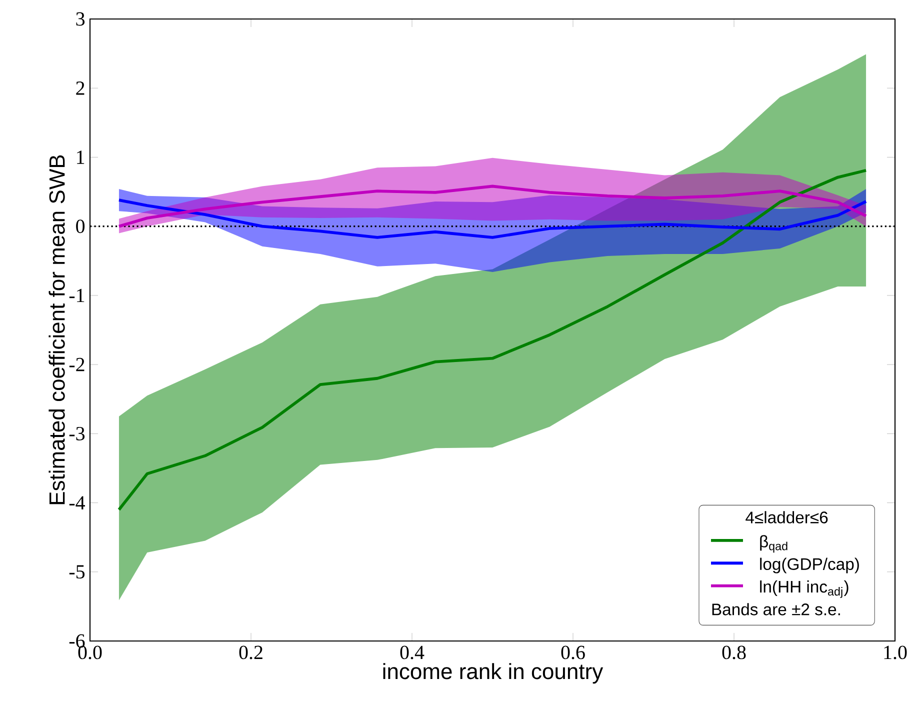  I want to click on y-tick-label: 1, so click(80, 157).